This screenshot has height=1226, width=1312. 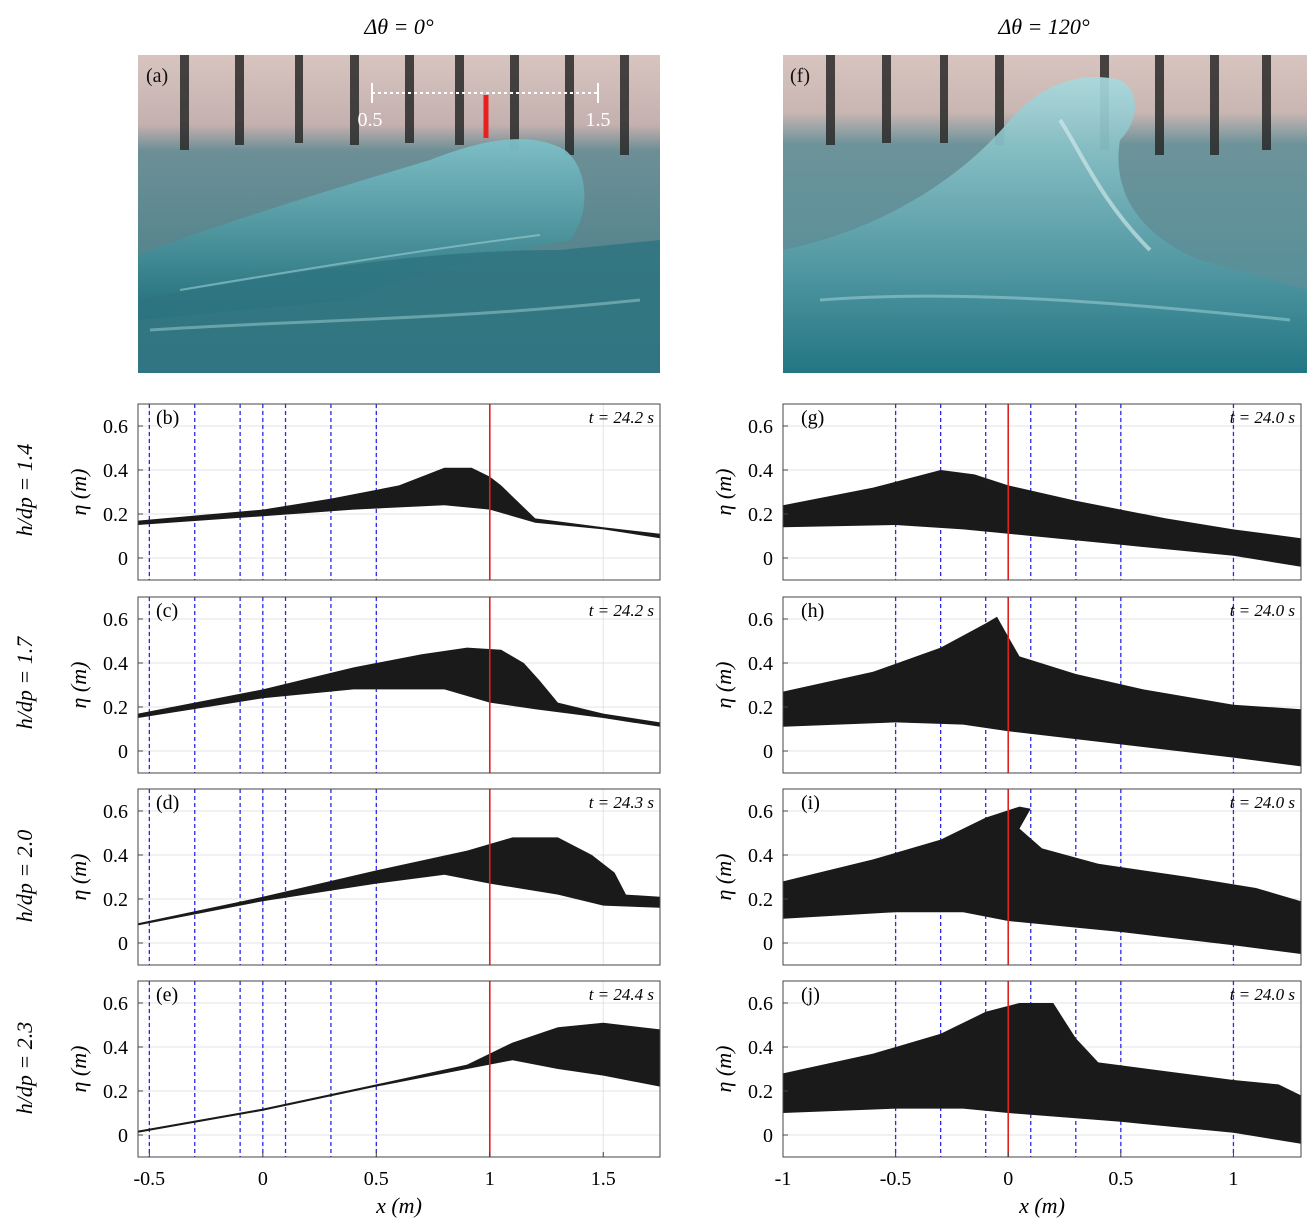 What do you see at coordinates (24, 876) in the screenshot?
I see `row-label-3: h/dp = 2.0` at bounding box center [24, 876].